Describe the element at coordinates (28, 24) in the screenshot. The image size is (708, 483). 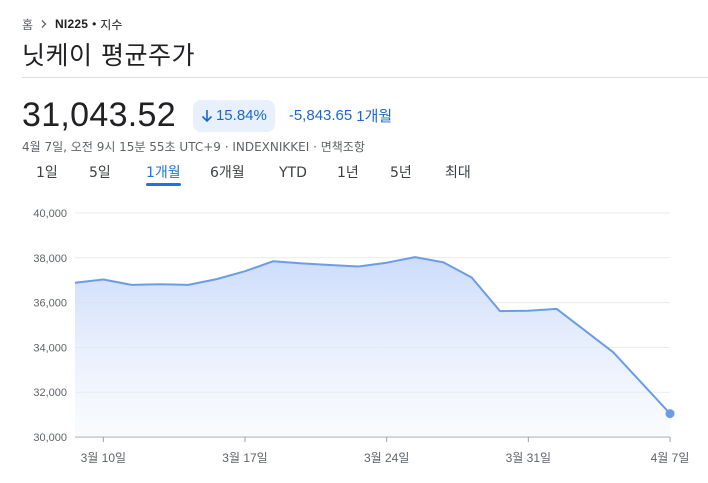
I see `breadcrumb-home-link: 홈` at that location.